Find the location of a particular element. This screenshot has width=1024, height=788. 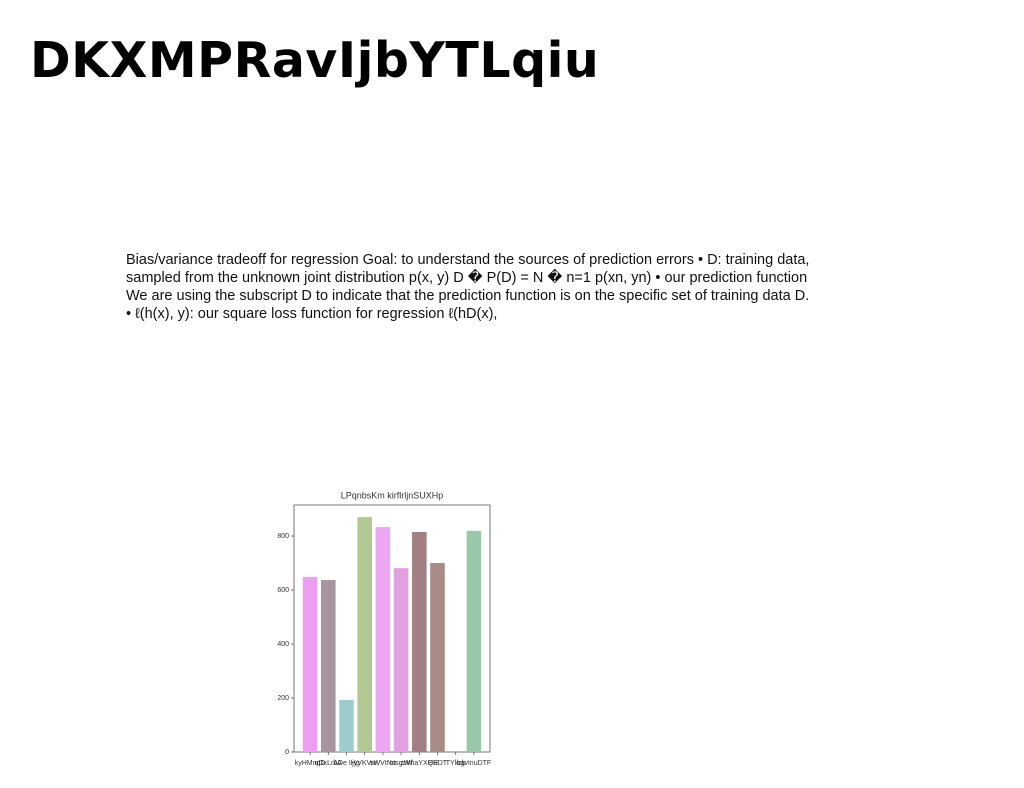

x-tick-label: bgvInuDTF is located at coordinates (474, 763).